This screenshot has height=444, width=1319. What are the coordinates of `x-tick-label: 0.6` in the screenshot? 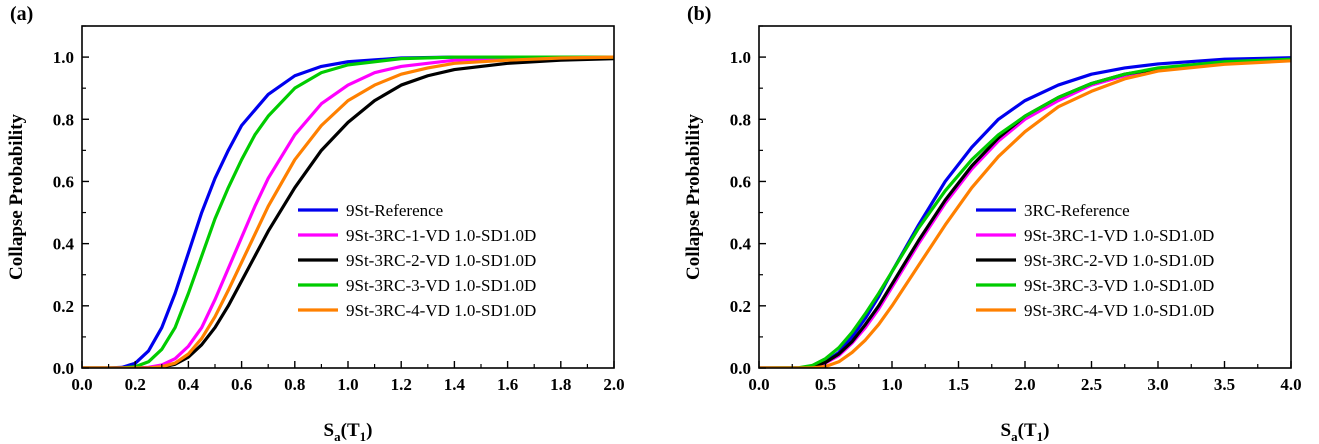 It's located at (241, 384).